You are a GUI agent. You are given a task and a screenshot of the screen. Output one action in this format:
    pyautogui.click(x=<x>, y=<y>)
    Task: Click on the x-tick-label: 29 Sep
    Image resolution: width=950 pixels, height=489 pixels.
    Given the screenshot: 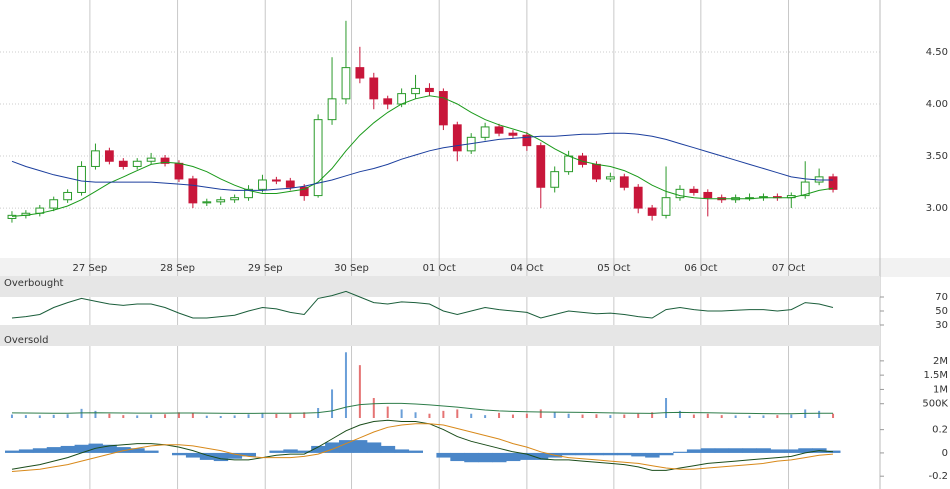 What is the action you would take?
    pyautogui.click(x=265, y=268)
    